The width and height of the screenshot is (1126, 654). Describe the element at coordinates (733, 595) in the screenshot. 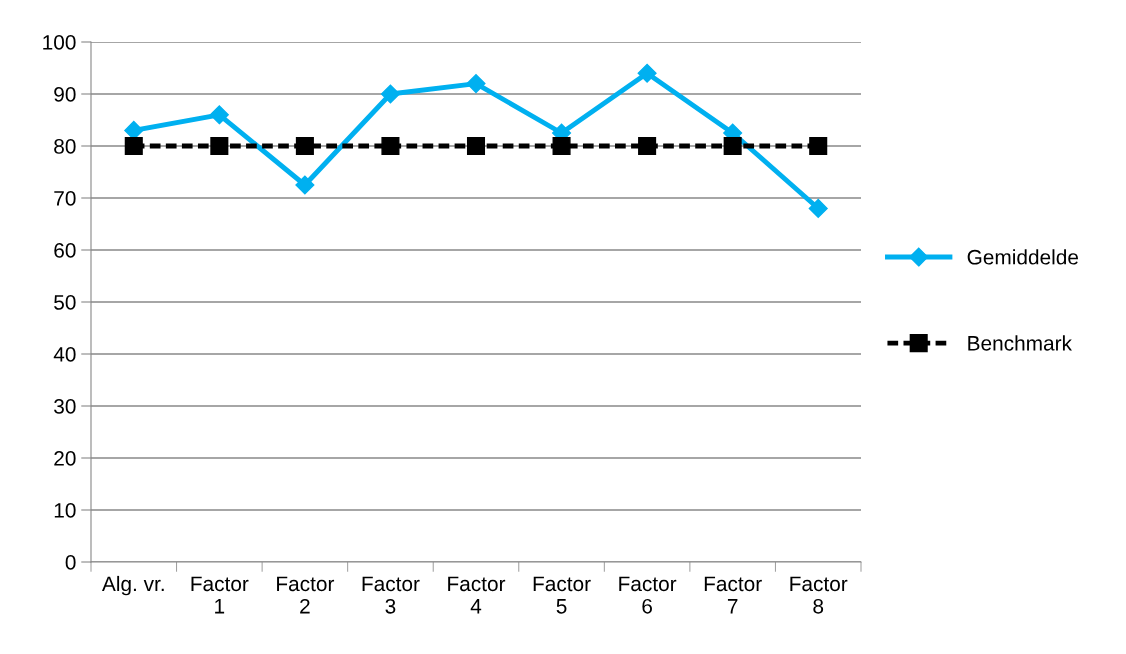

I see `x-tick-label: Factor 7` at that location.